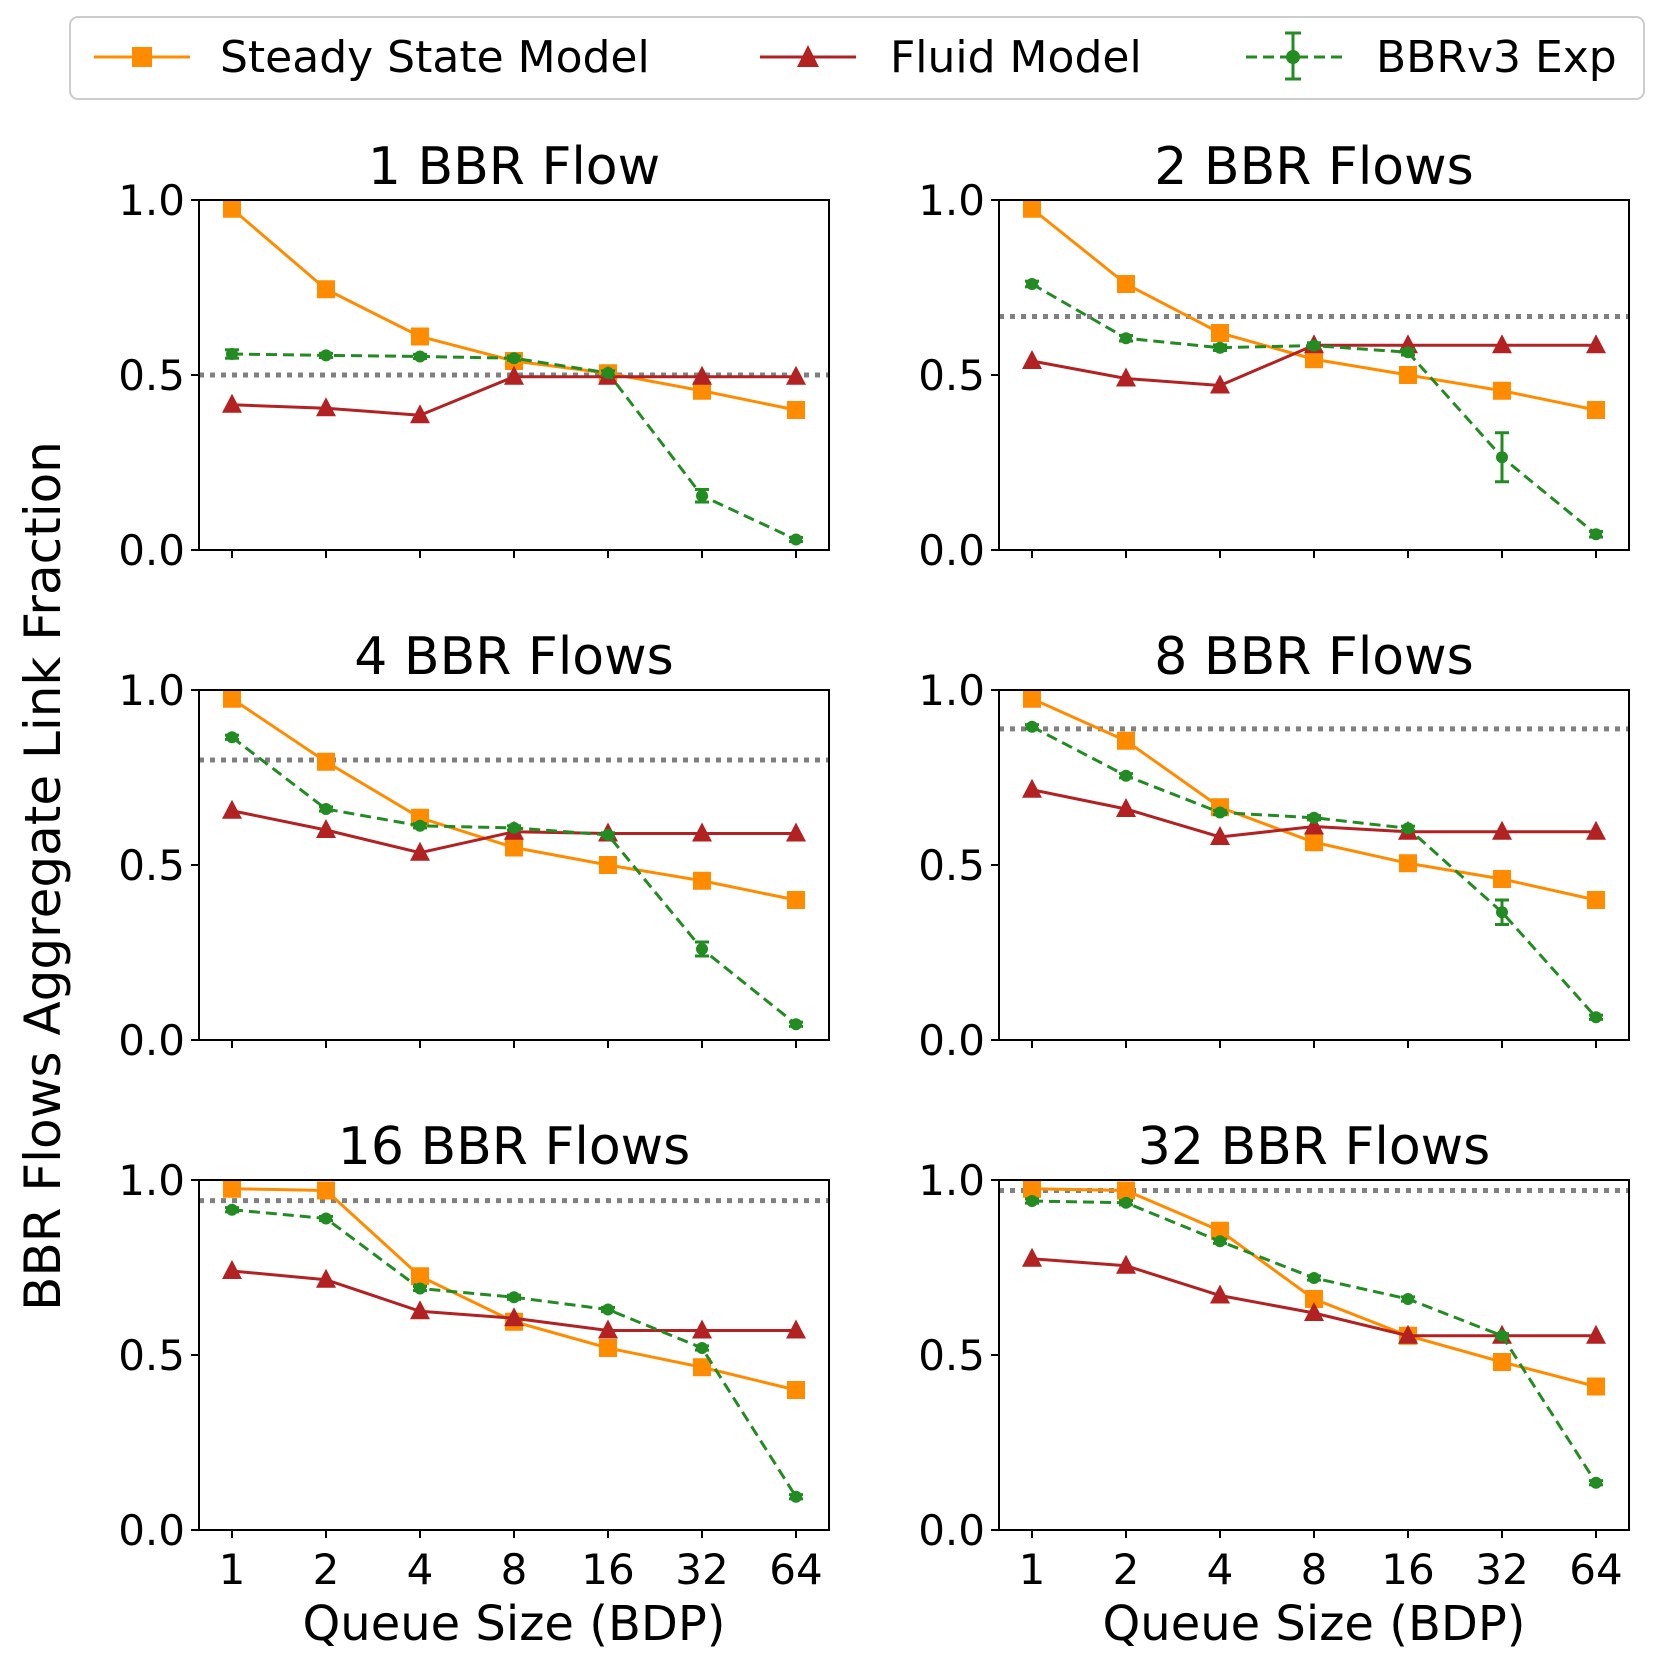 Image resolution: width=1662 pixels, height=1670 pixels. I want to click on series-steady-state, so click(1314, 309).